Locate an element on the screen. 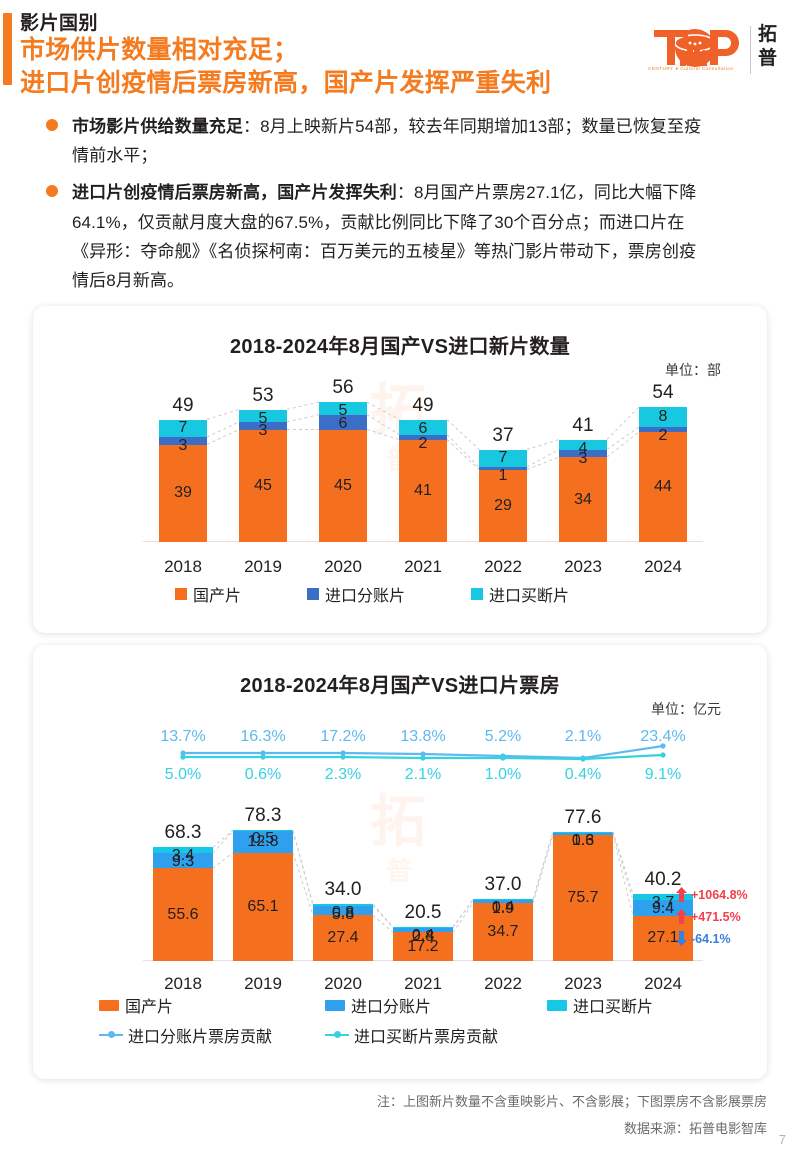  contribution-label-fenzhang: 2.1% is located at coordinates (583, 736).